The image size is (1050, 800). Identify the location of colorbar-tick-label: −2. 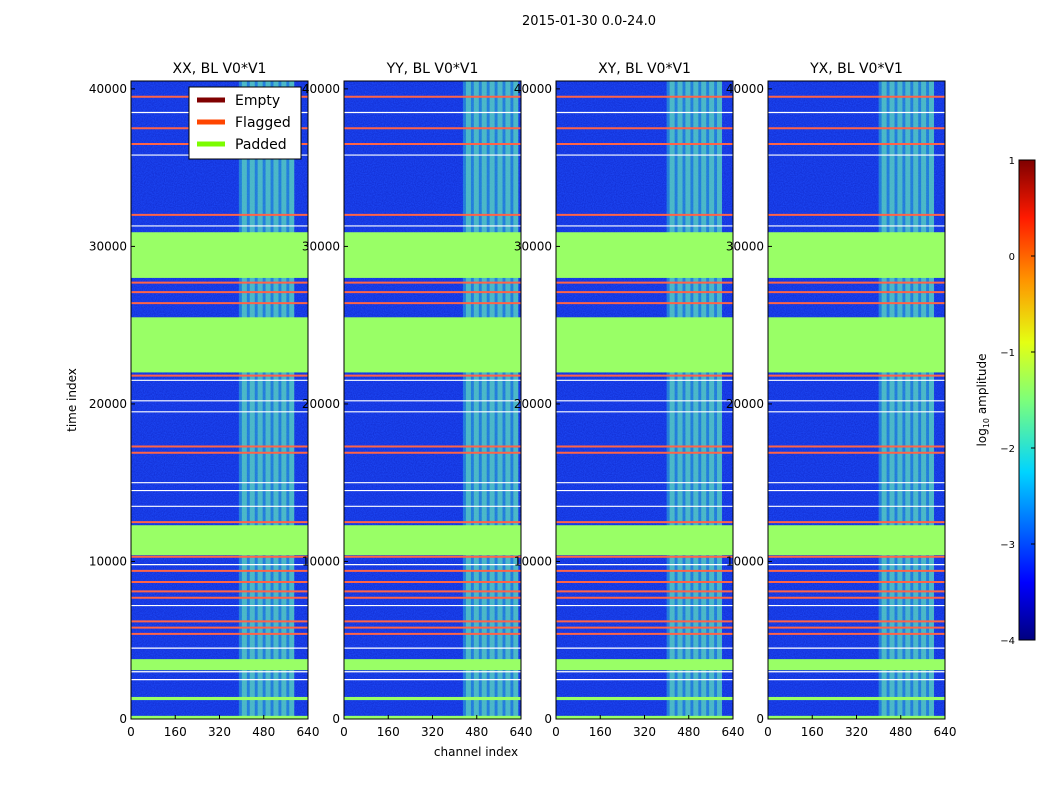
(1007, 449).